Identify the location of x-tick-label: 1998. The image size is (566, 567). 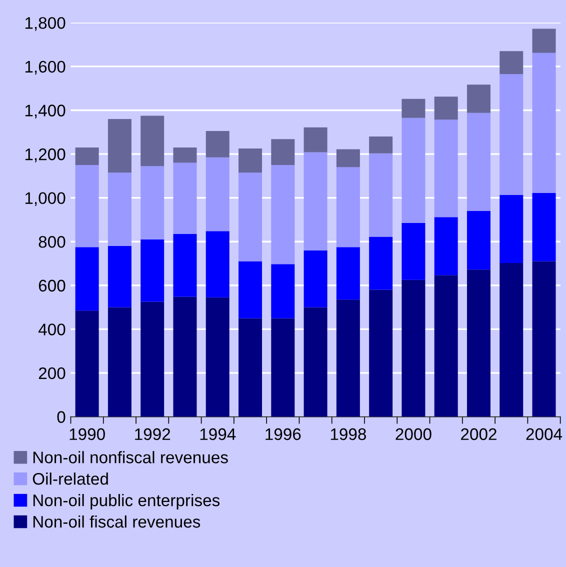
(348, 434).